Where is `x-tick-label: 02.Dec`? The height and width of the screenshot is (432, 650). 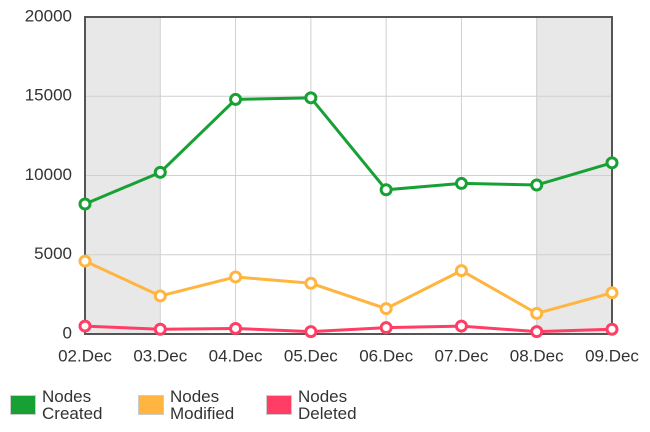 x-tick-label: 02.Dec is located at coordinates (85, 355).